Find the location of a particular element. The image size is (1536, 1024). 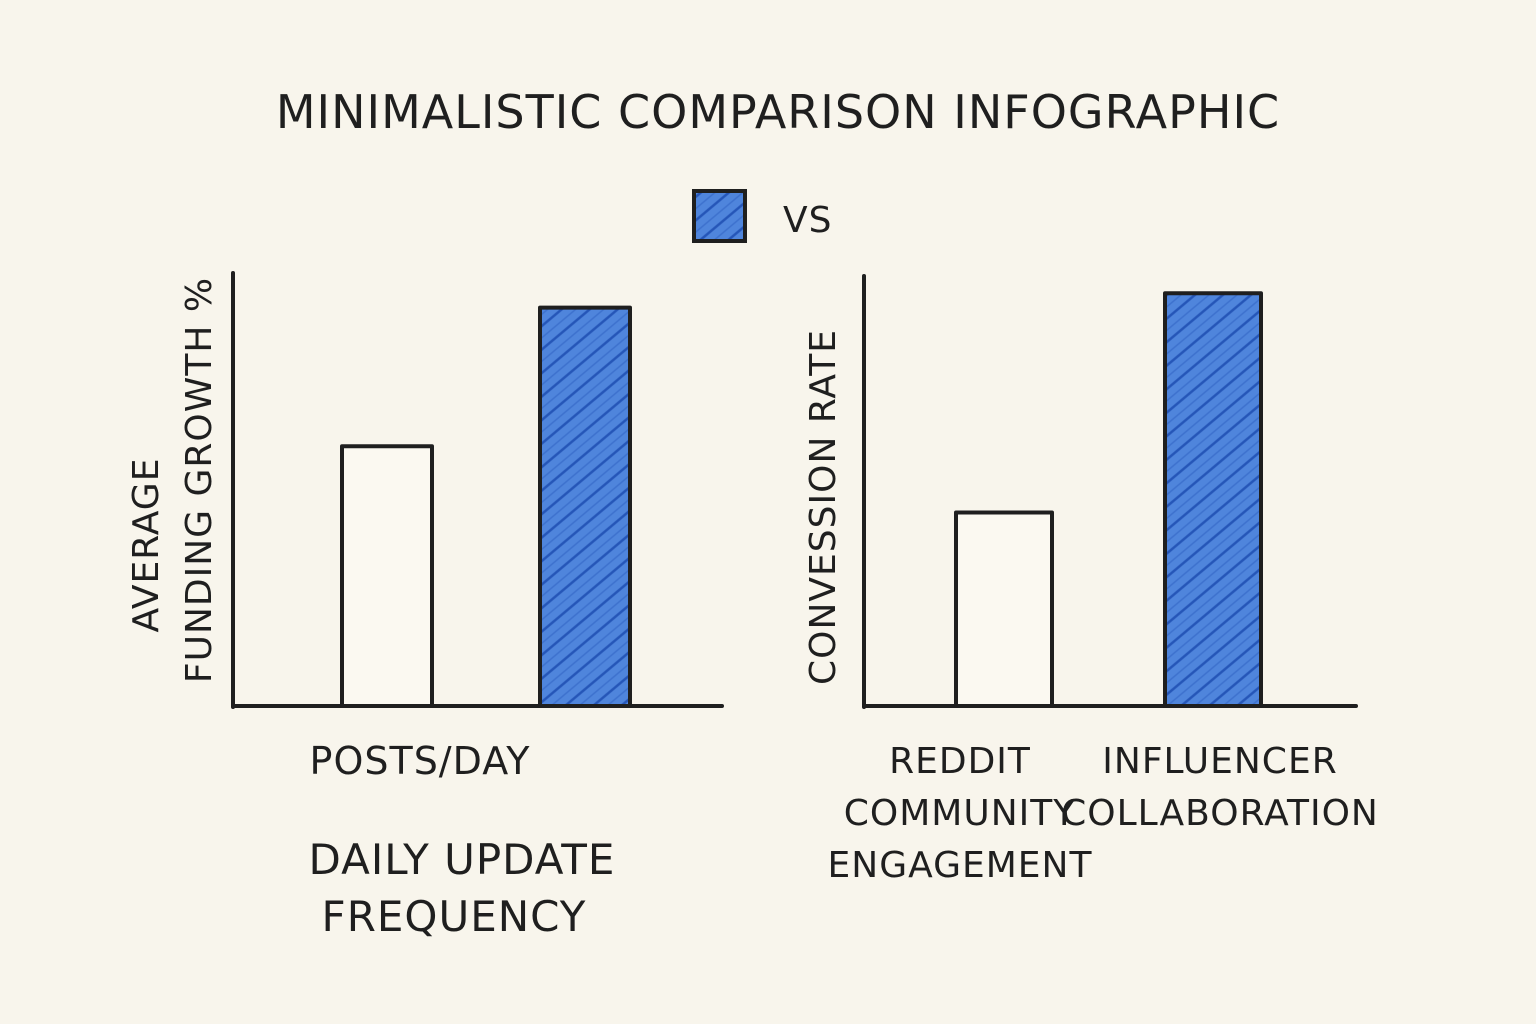

y-axis-label-line: FUNDING GROWTH % is located at coordinates (199, 480).